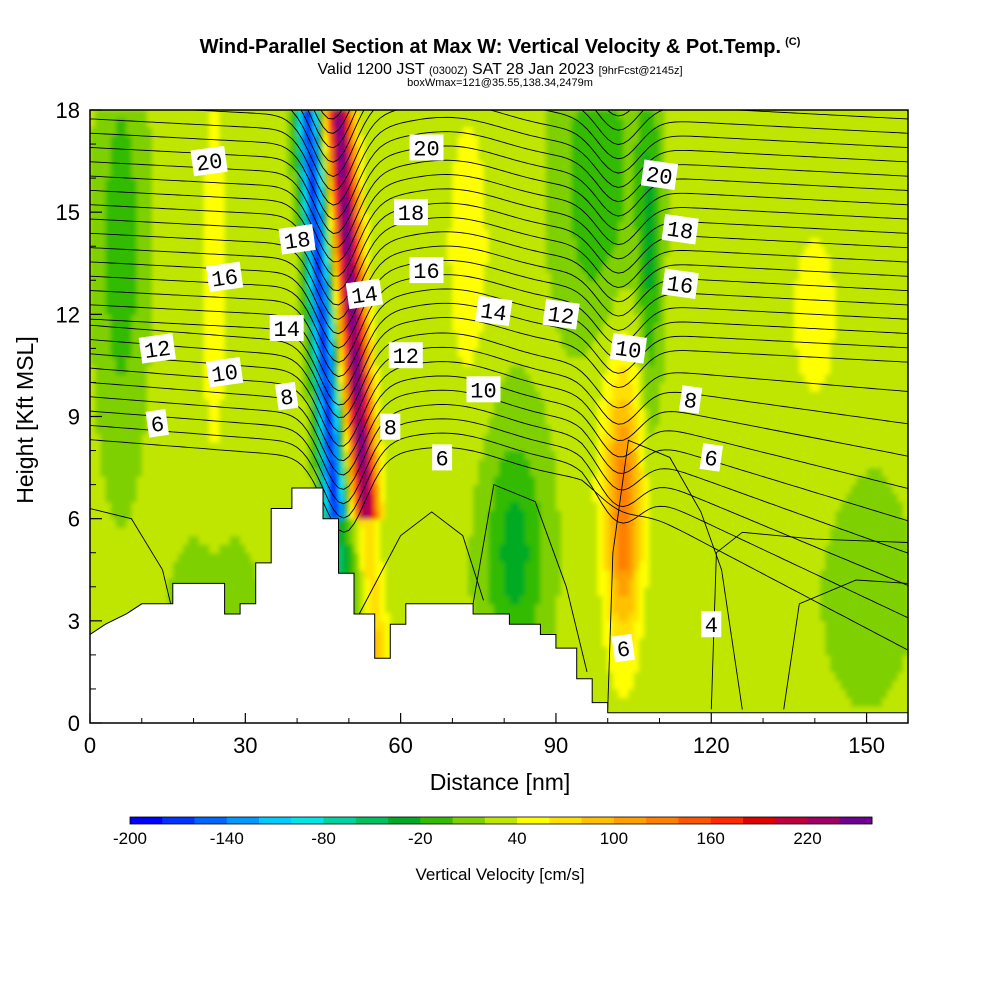 The height and width of the screenshot is (1000, 1000). Describe the element at coordinates (90, 745) in the screenshot. I see `x-tick-label: 0` at that location.